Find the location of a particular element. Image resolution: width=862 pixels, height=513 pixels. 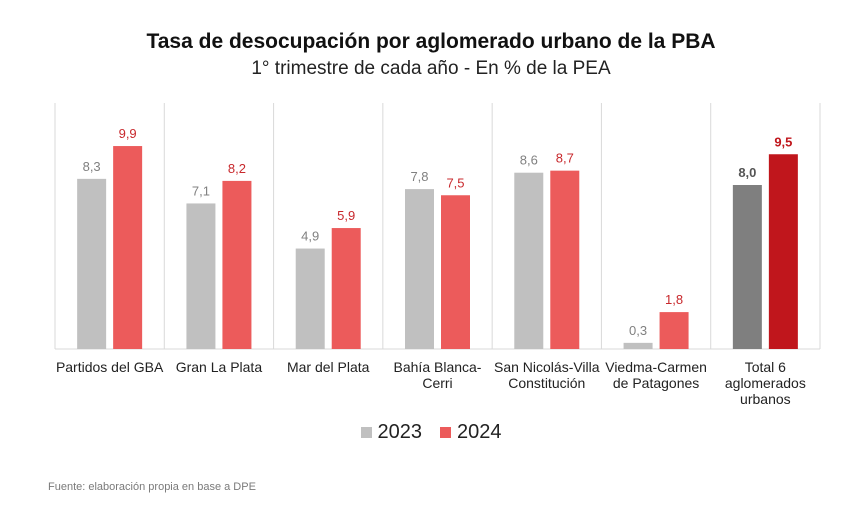

chart-legend: 2023 2024 is located at coordinates (431, 432).